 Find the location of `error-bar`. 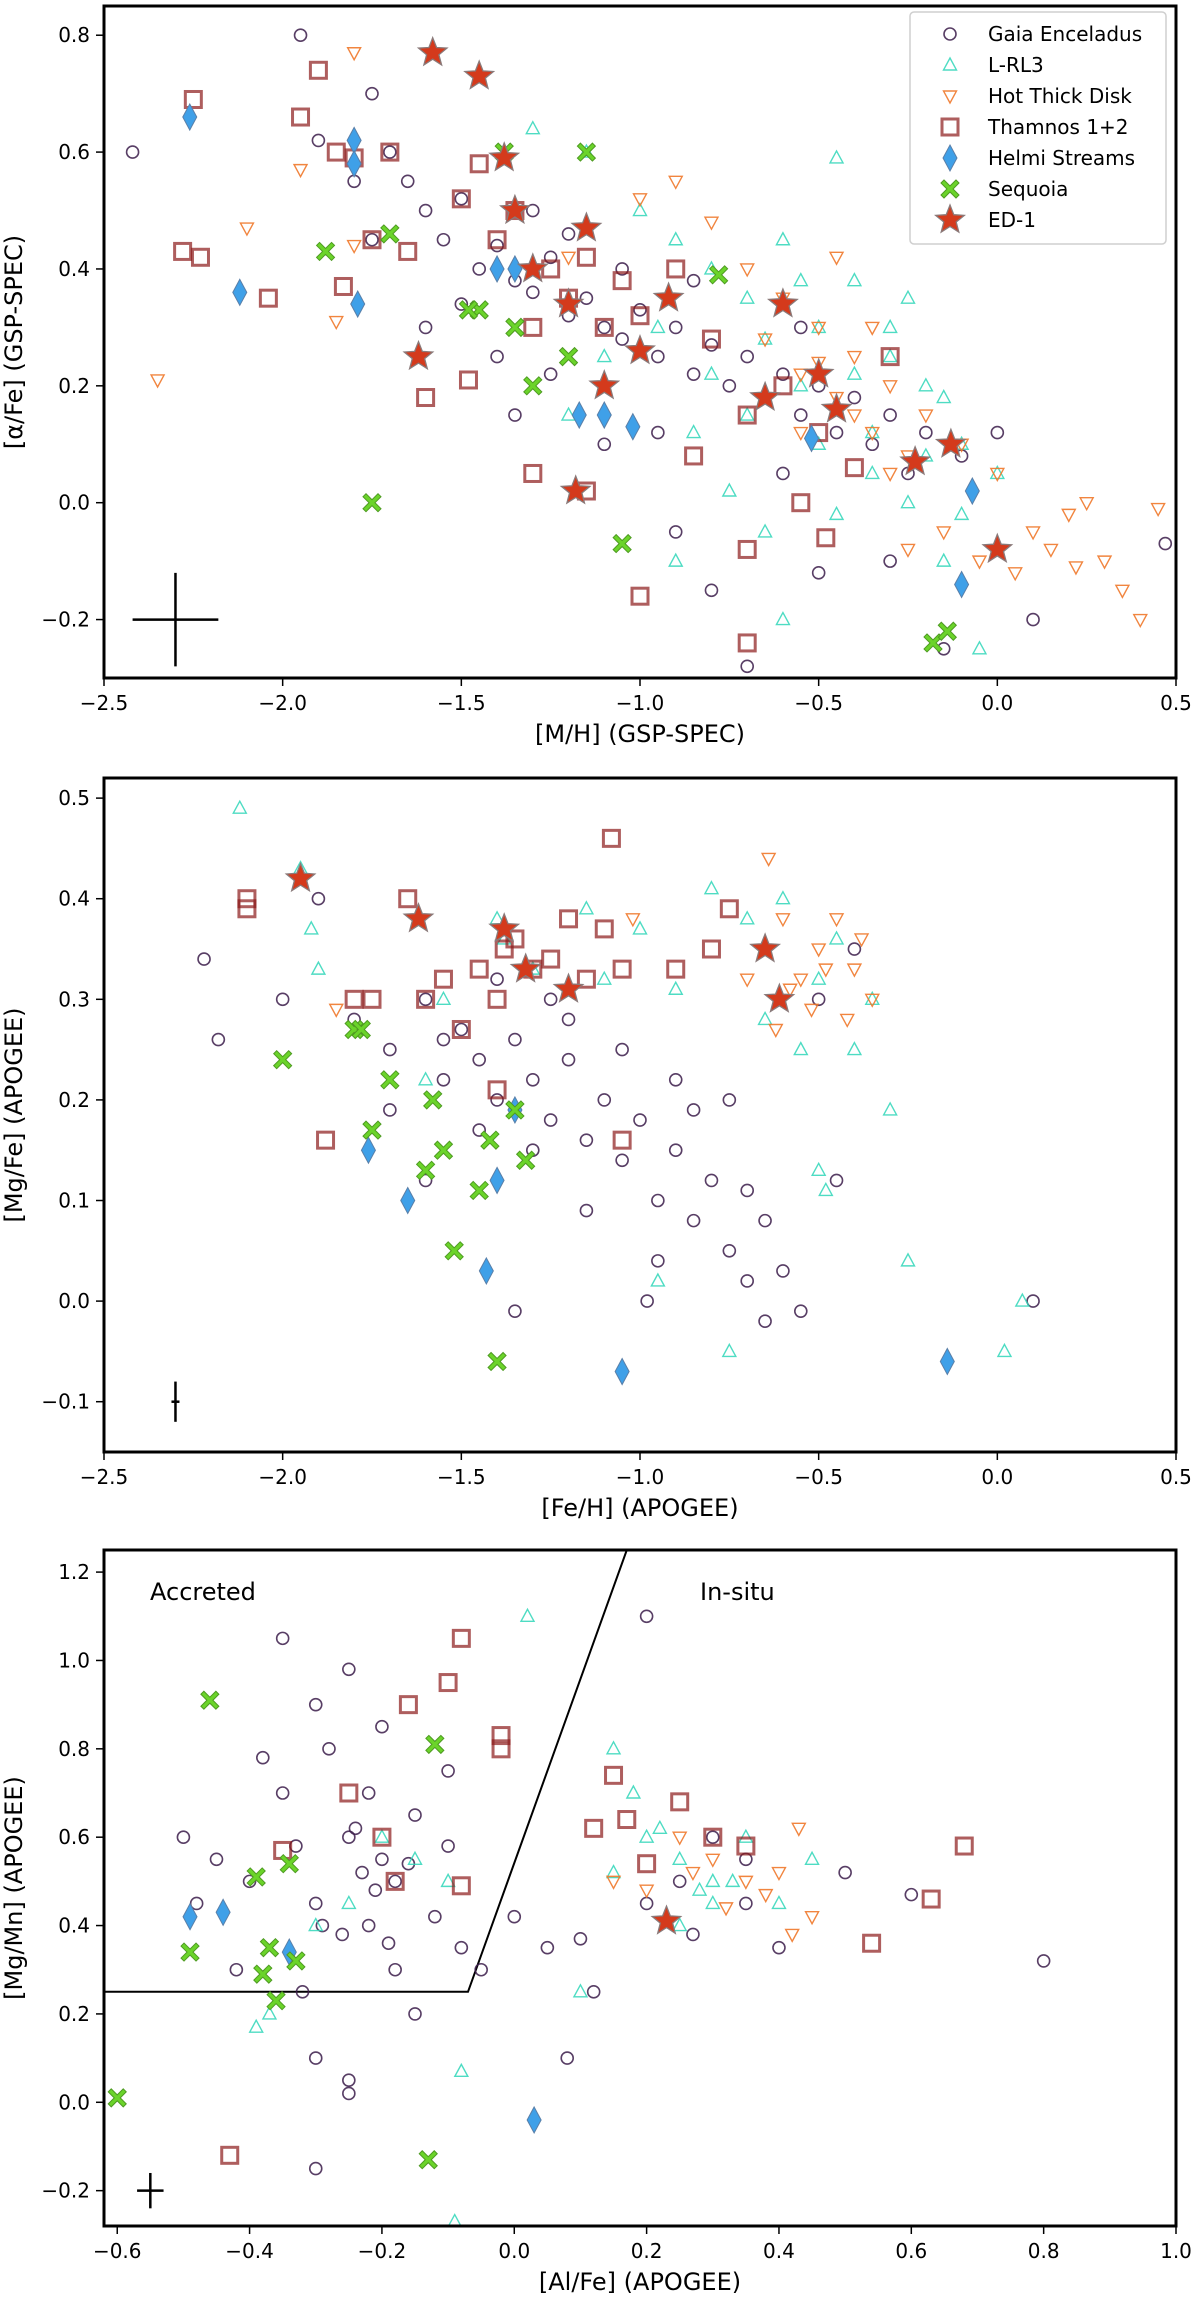

error-bar is located at coordinates (150, 2190).